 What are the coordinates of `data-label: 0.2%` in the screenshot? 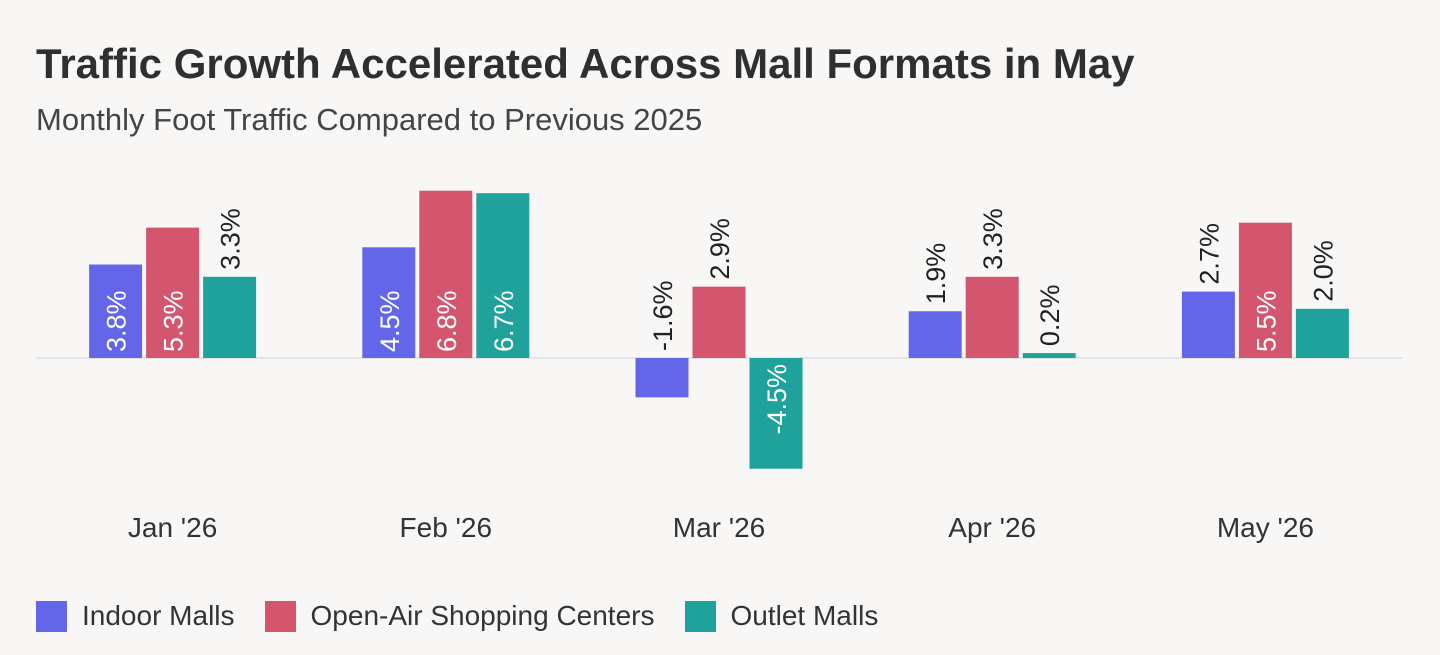 It's located at (1050, 316).